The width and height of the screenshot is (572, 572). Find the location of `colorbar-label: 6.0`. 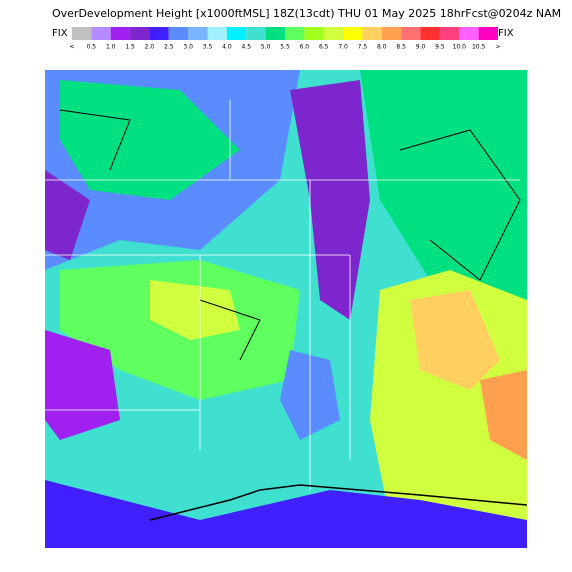

colorbar-label: 6.0 is located at coordinates (305, 47).